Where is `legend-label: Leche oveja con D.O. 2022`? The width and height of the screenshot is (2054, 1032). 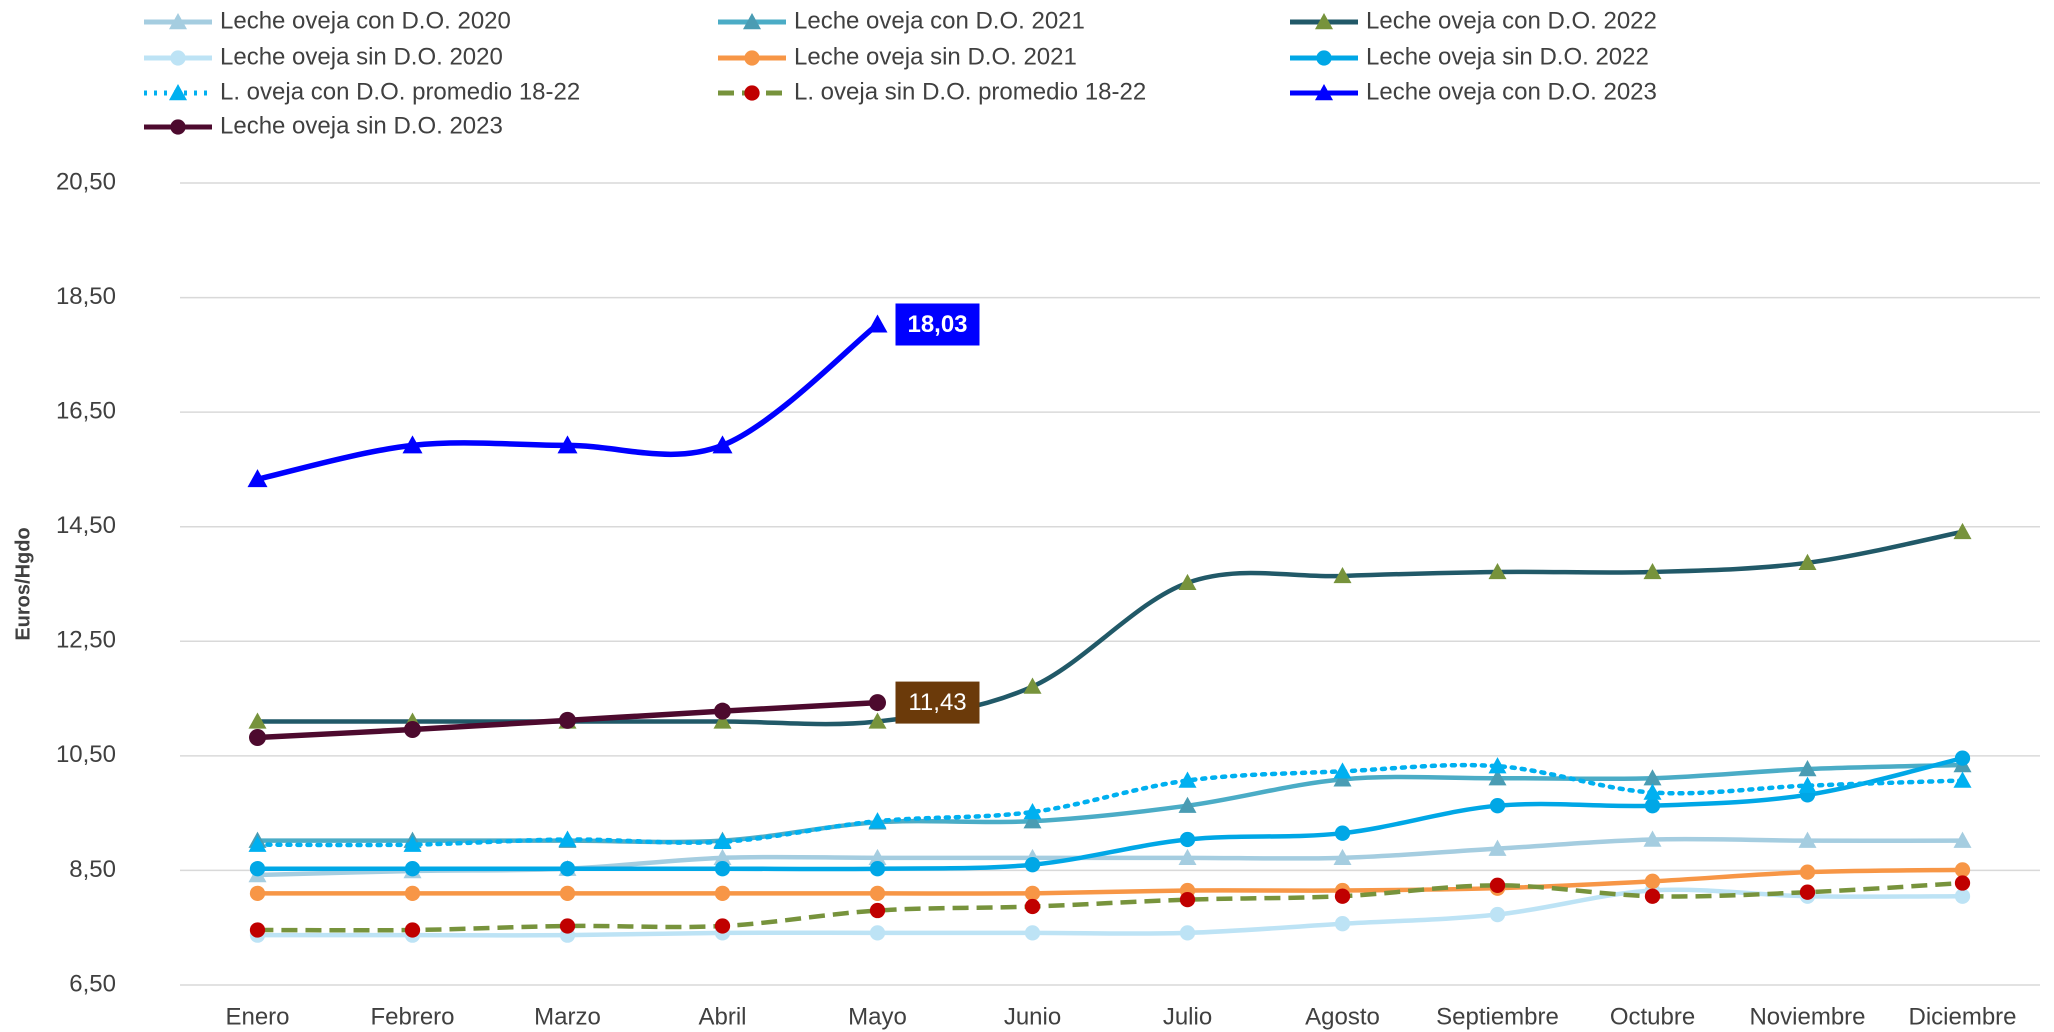
legend-label: Leche oveja con D.O. 2022 is located at coordinates (1511, 20).